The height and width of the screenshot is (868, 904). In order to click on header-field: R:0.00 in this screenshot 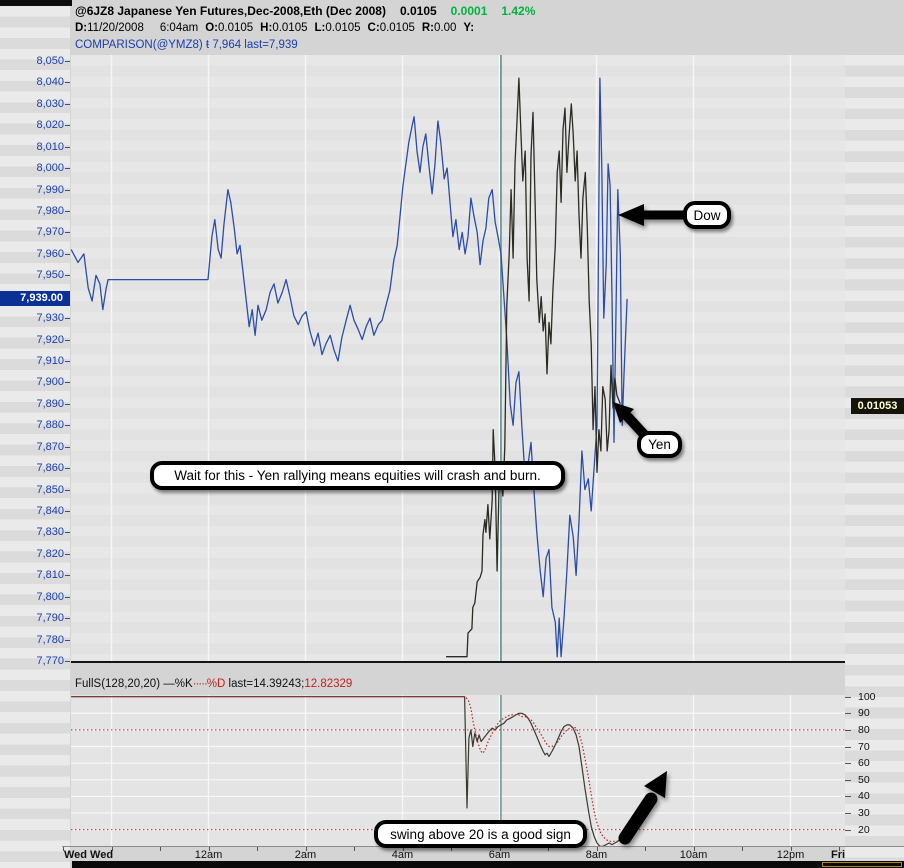, I will do `click(439, 28)`.